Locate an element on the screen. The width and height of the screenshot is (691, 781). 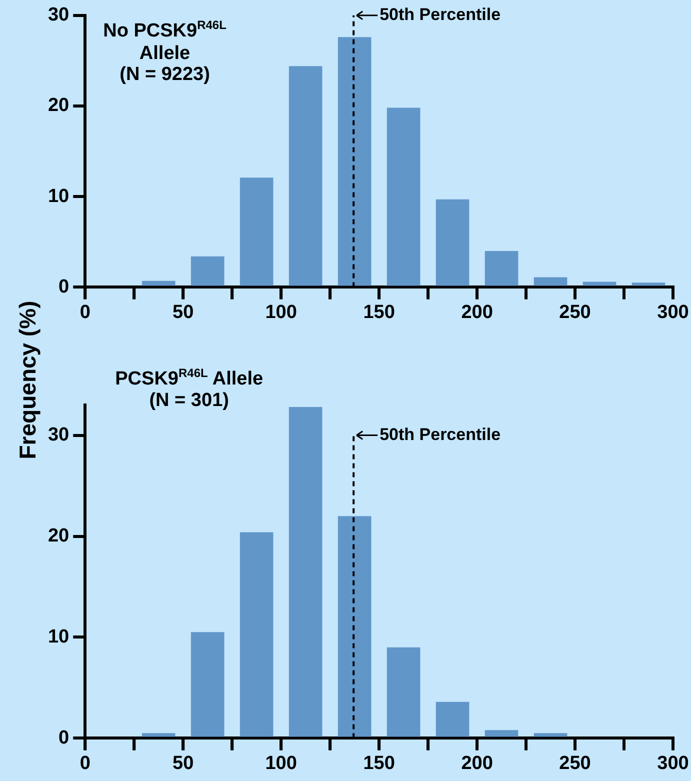
y-axis-title: Frequency (%) is located at coordinates (28, 380).